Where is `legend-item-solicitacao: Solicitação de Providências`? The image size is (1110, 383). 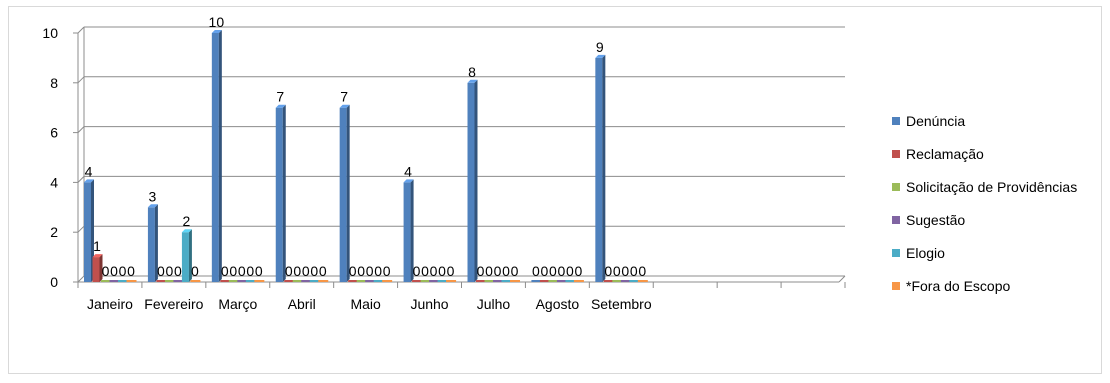 legend-item-solicitacao: Solicitação de Providências is located at coordinates (984, 186).